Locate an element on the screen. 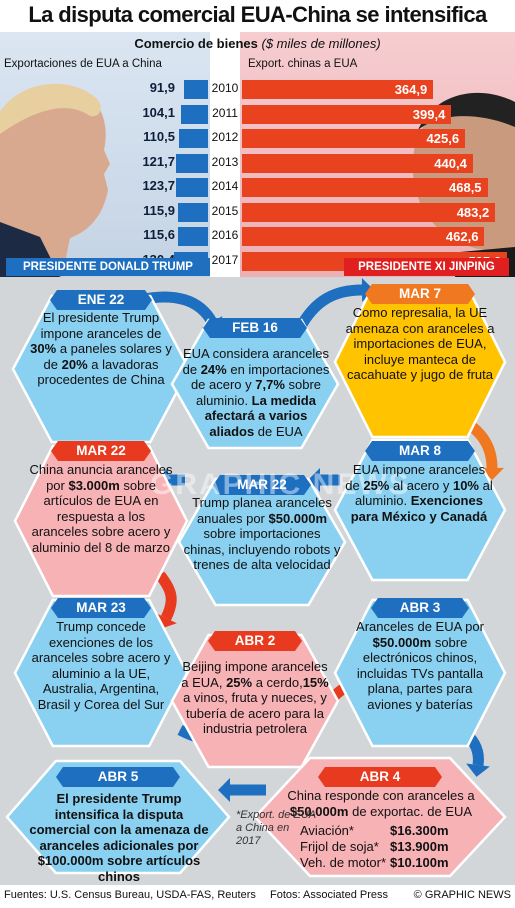 This screenshot has width=515, height=908. trade-row: 115,9 2015 483,2 is located at coordinates (257, 212).